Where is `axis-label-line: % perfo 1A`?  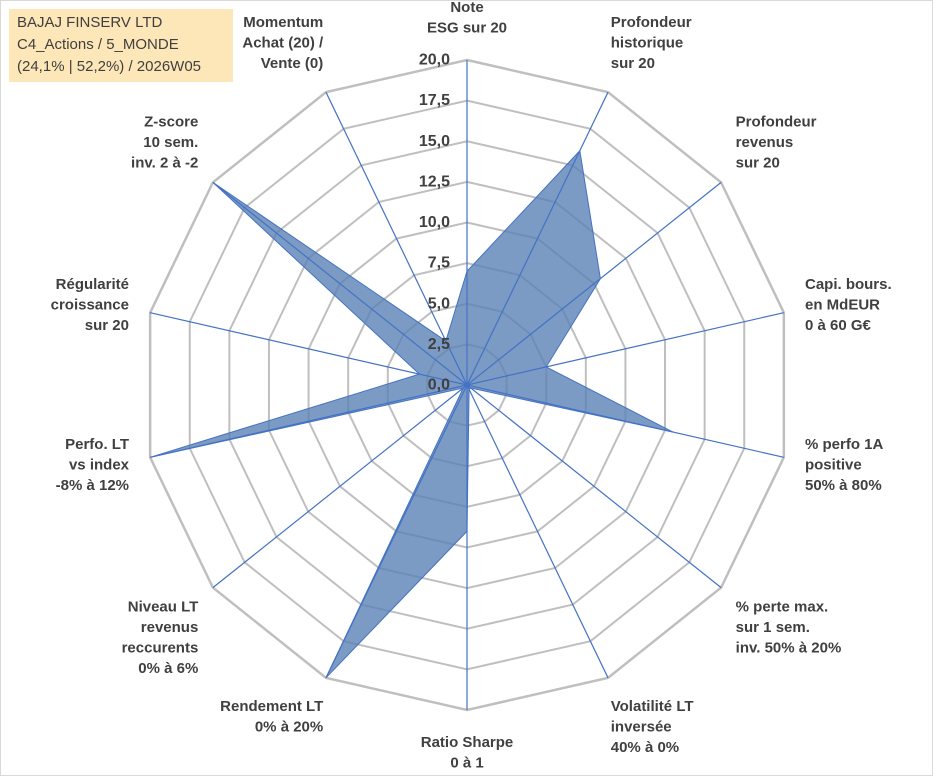
axis-label-line: % perfo 1A is located at coordinates (844, 444).